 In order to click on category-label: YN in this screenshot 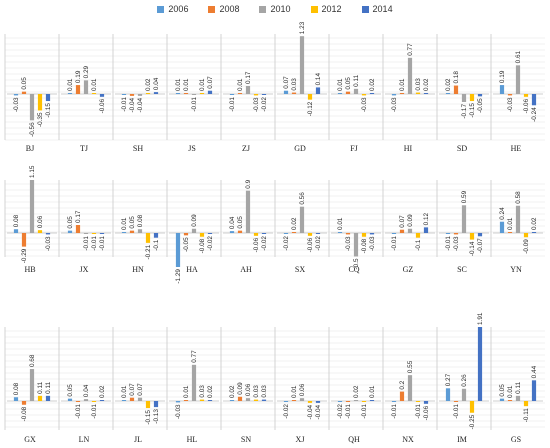, I will do `click(516, 269)`.